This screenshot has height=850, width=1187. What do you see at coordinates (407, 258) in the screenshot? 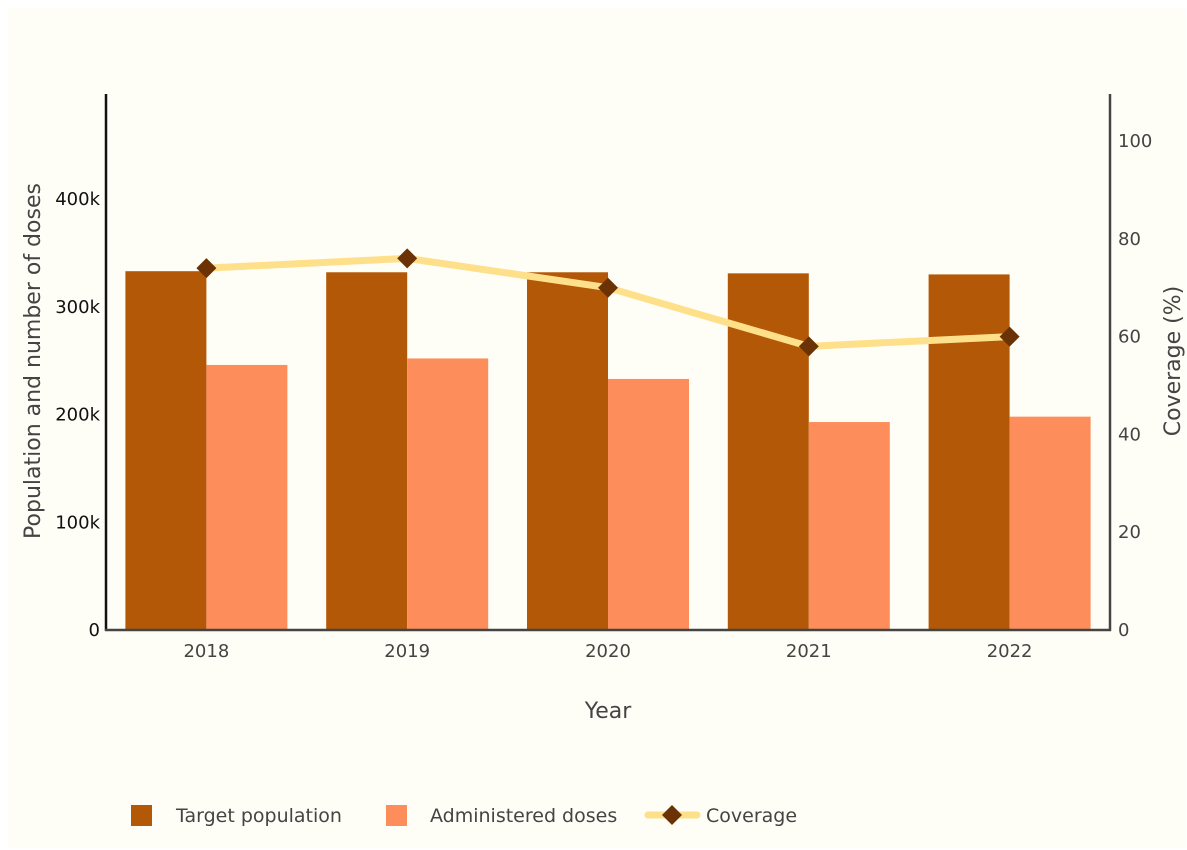
I see `coverage-point-2019` at bounding box center [407, 258].